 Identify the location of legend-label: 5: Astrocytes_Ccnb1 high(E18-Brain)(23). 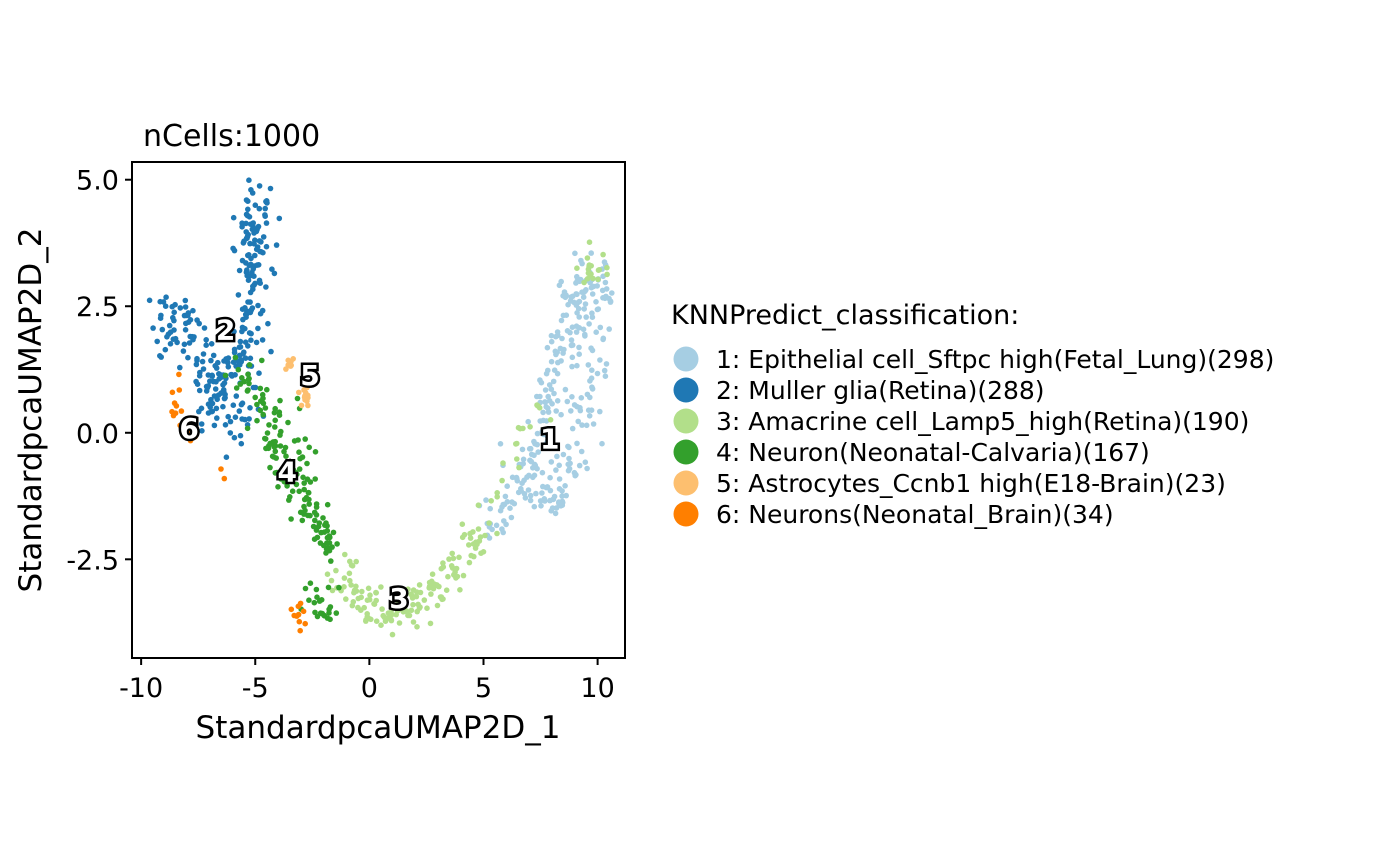
(971, 483).